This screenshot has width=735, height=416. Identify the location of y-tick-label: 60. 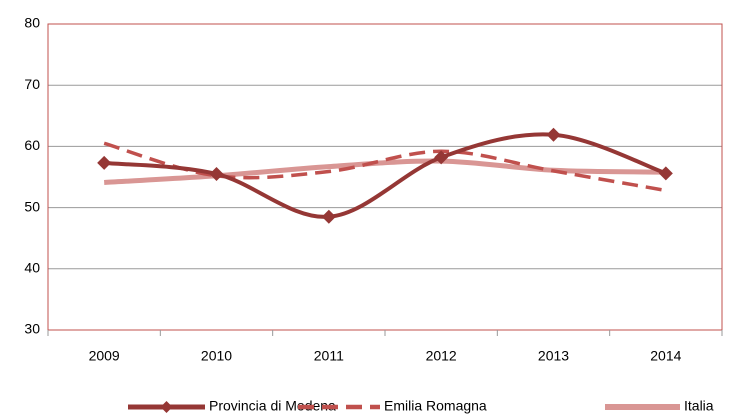
(32, 145).